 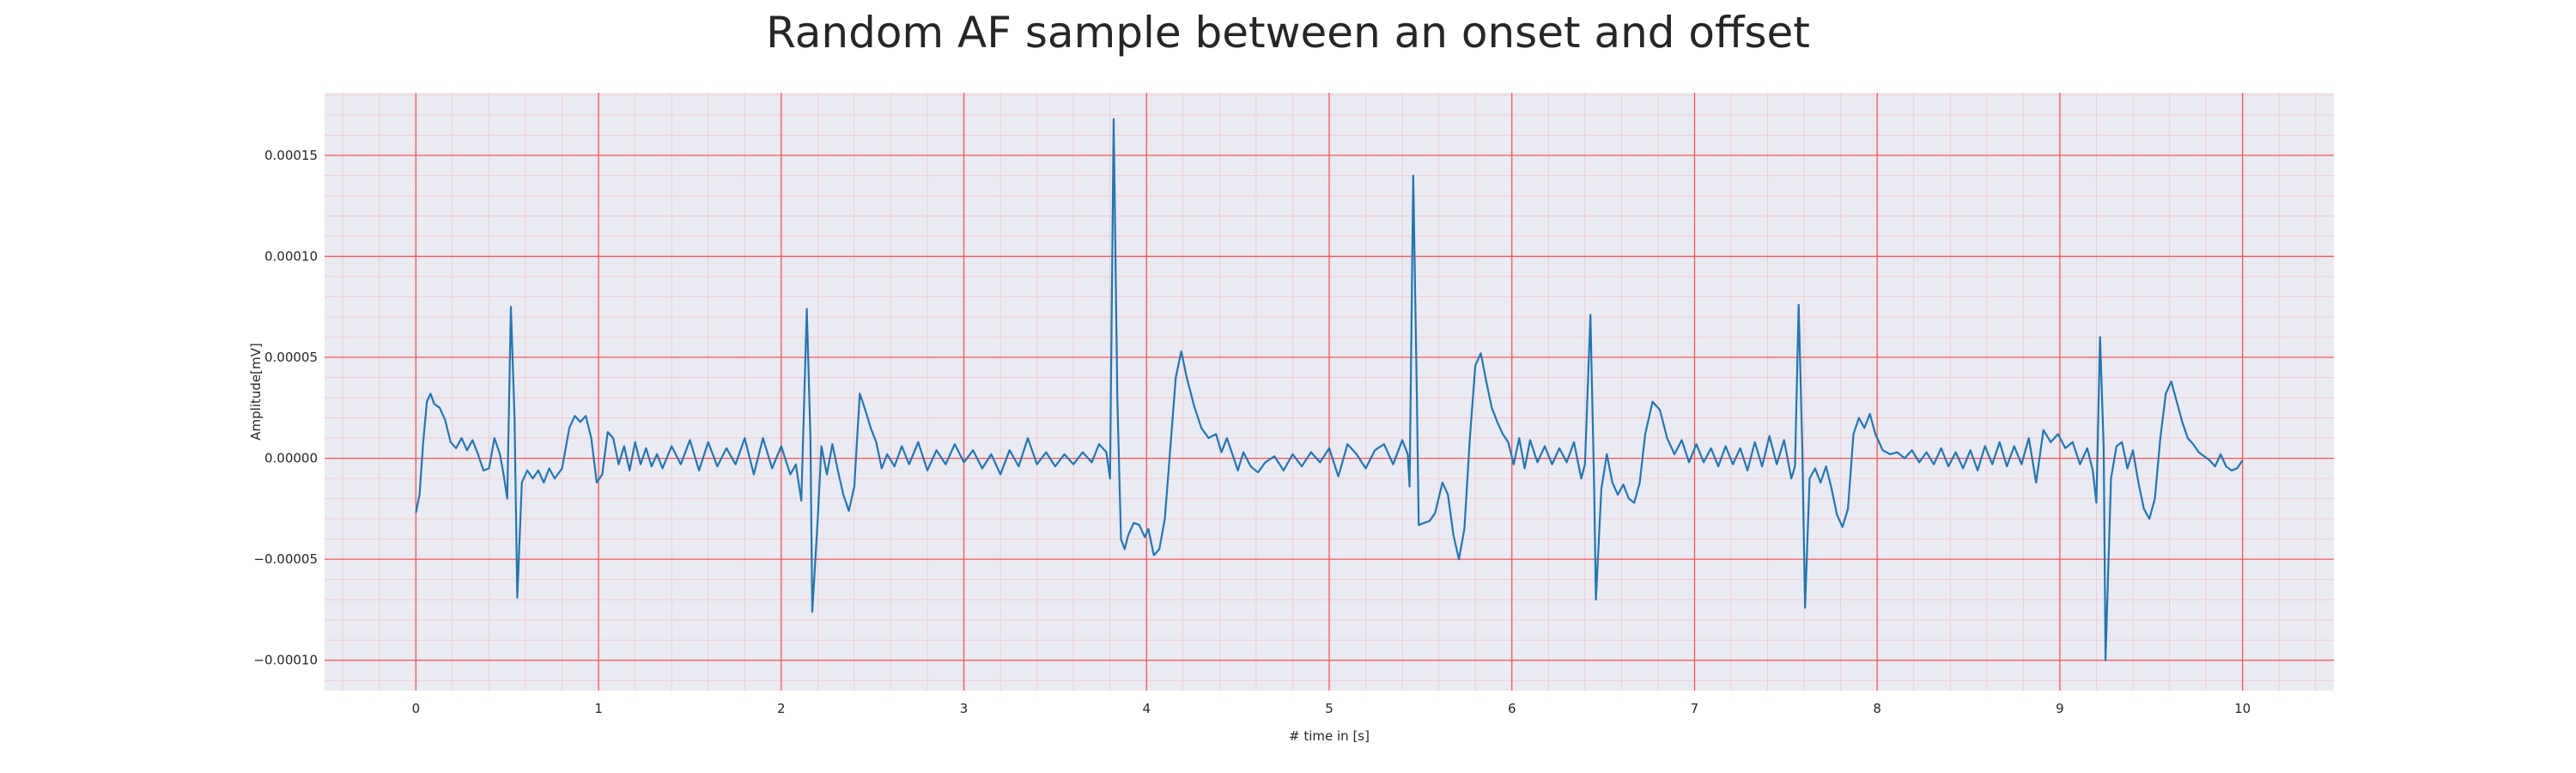 I want to click on x-tick-label: 1, so click(x=598, y=708).